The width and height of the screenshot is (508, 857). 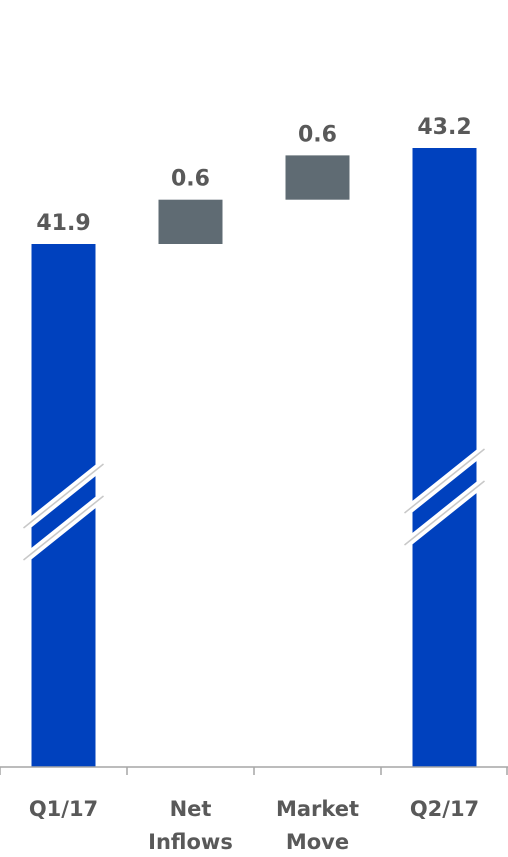 What do you see at coordinates (63, 809) in the screenshot?
I see `category-label-0-0: Q1/17` at bounding box center [63, 809].